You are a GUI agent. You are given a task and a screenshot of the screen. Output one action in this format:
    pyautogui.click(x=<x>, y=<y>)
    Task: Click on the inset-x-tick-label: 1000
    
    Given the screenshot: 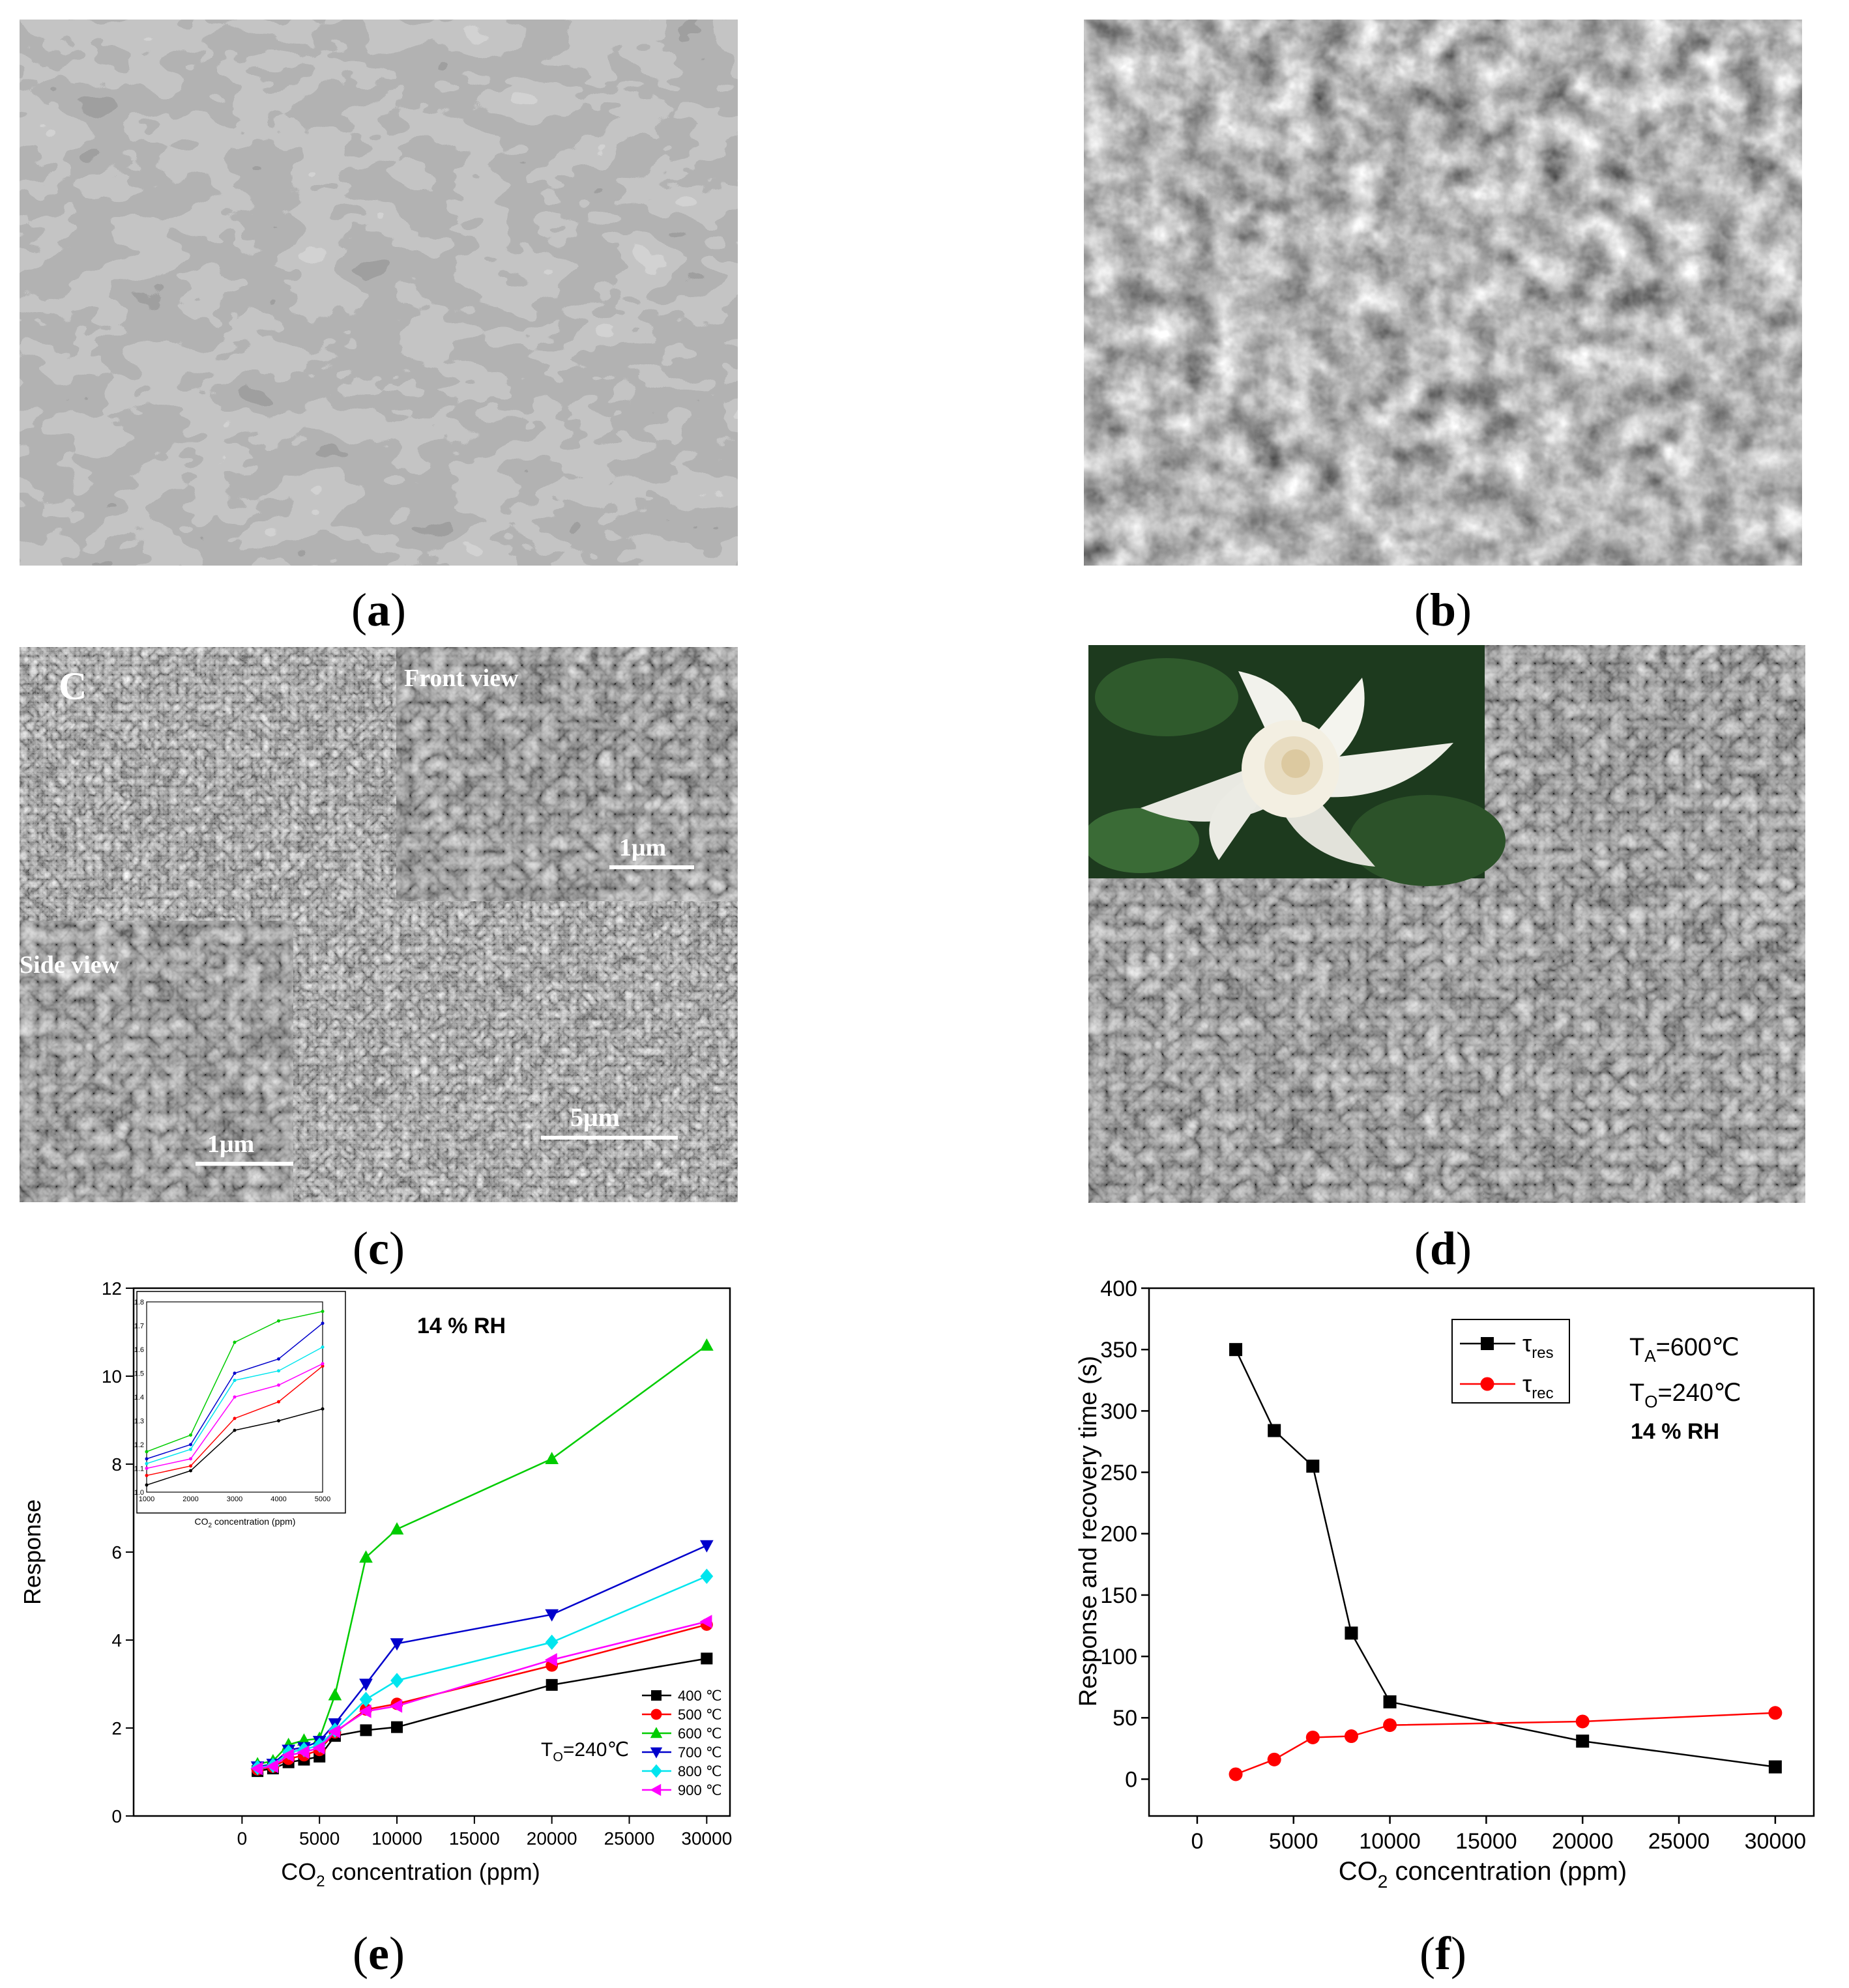 What is the action you would take?
    pyautogui.click(x=146, y=1499)
    